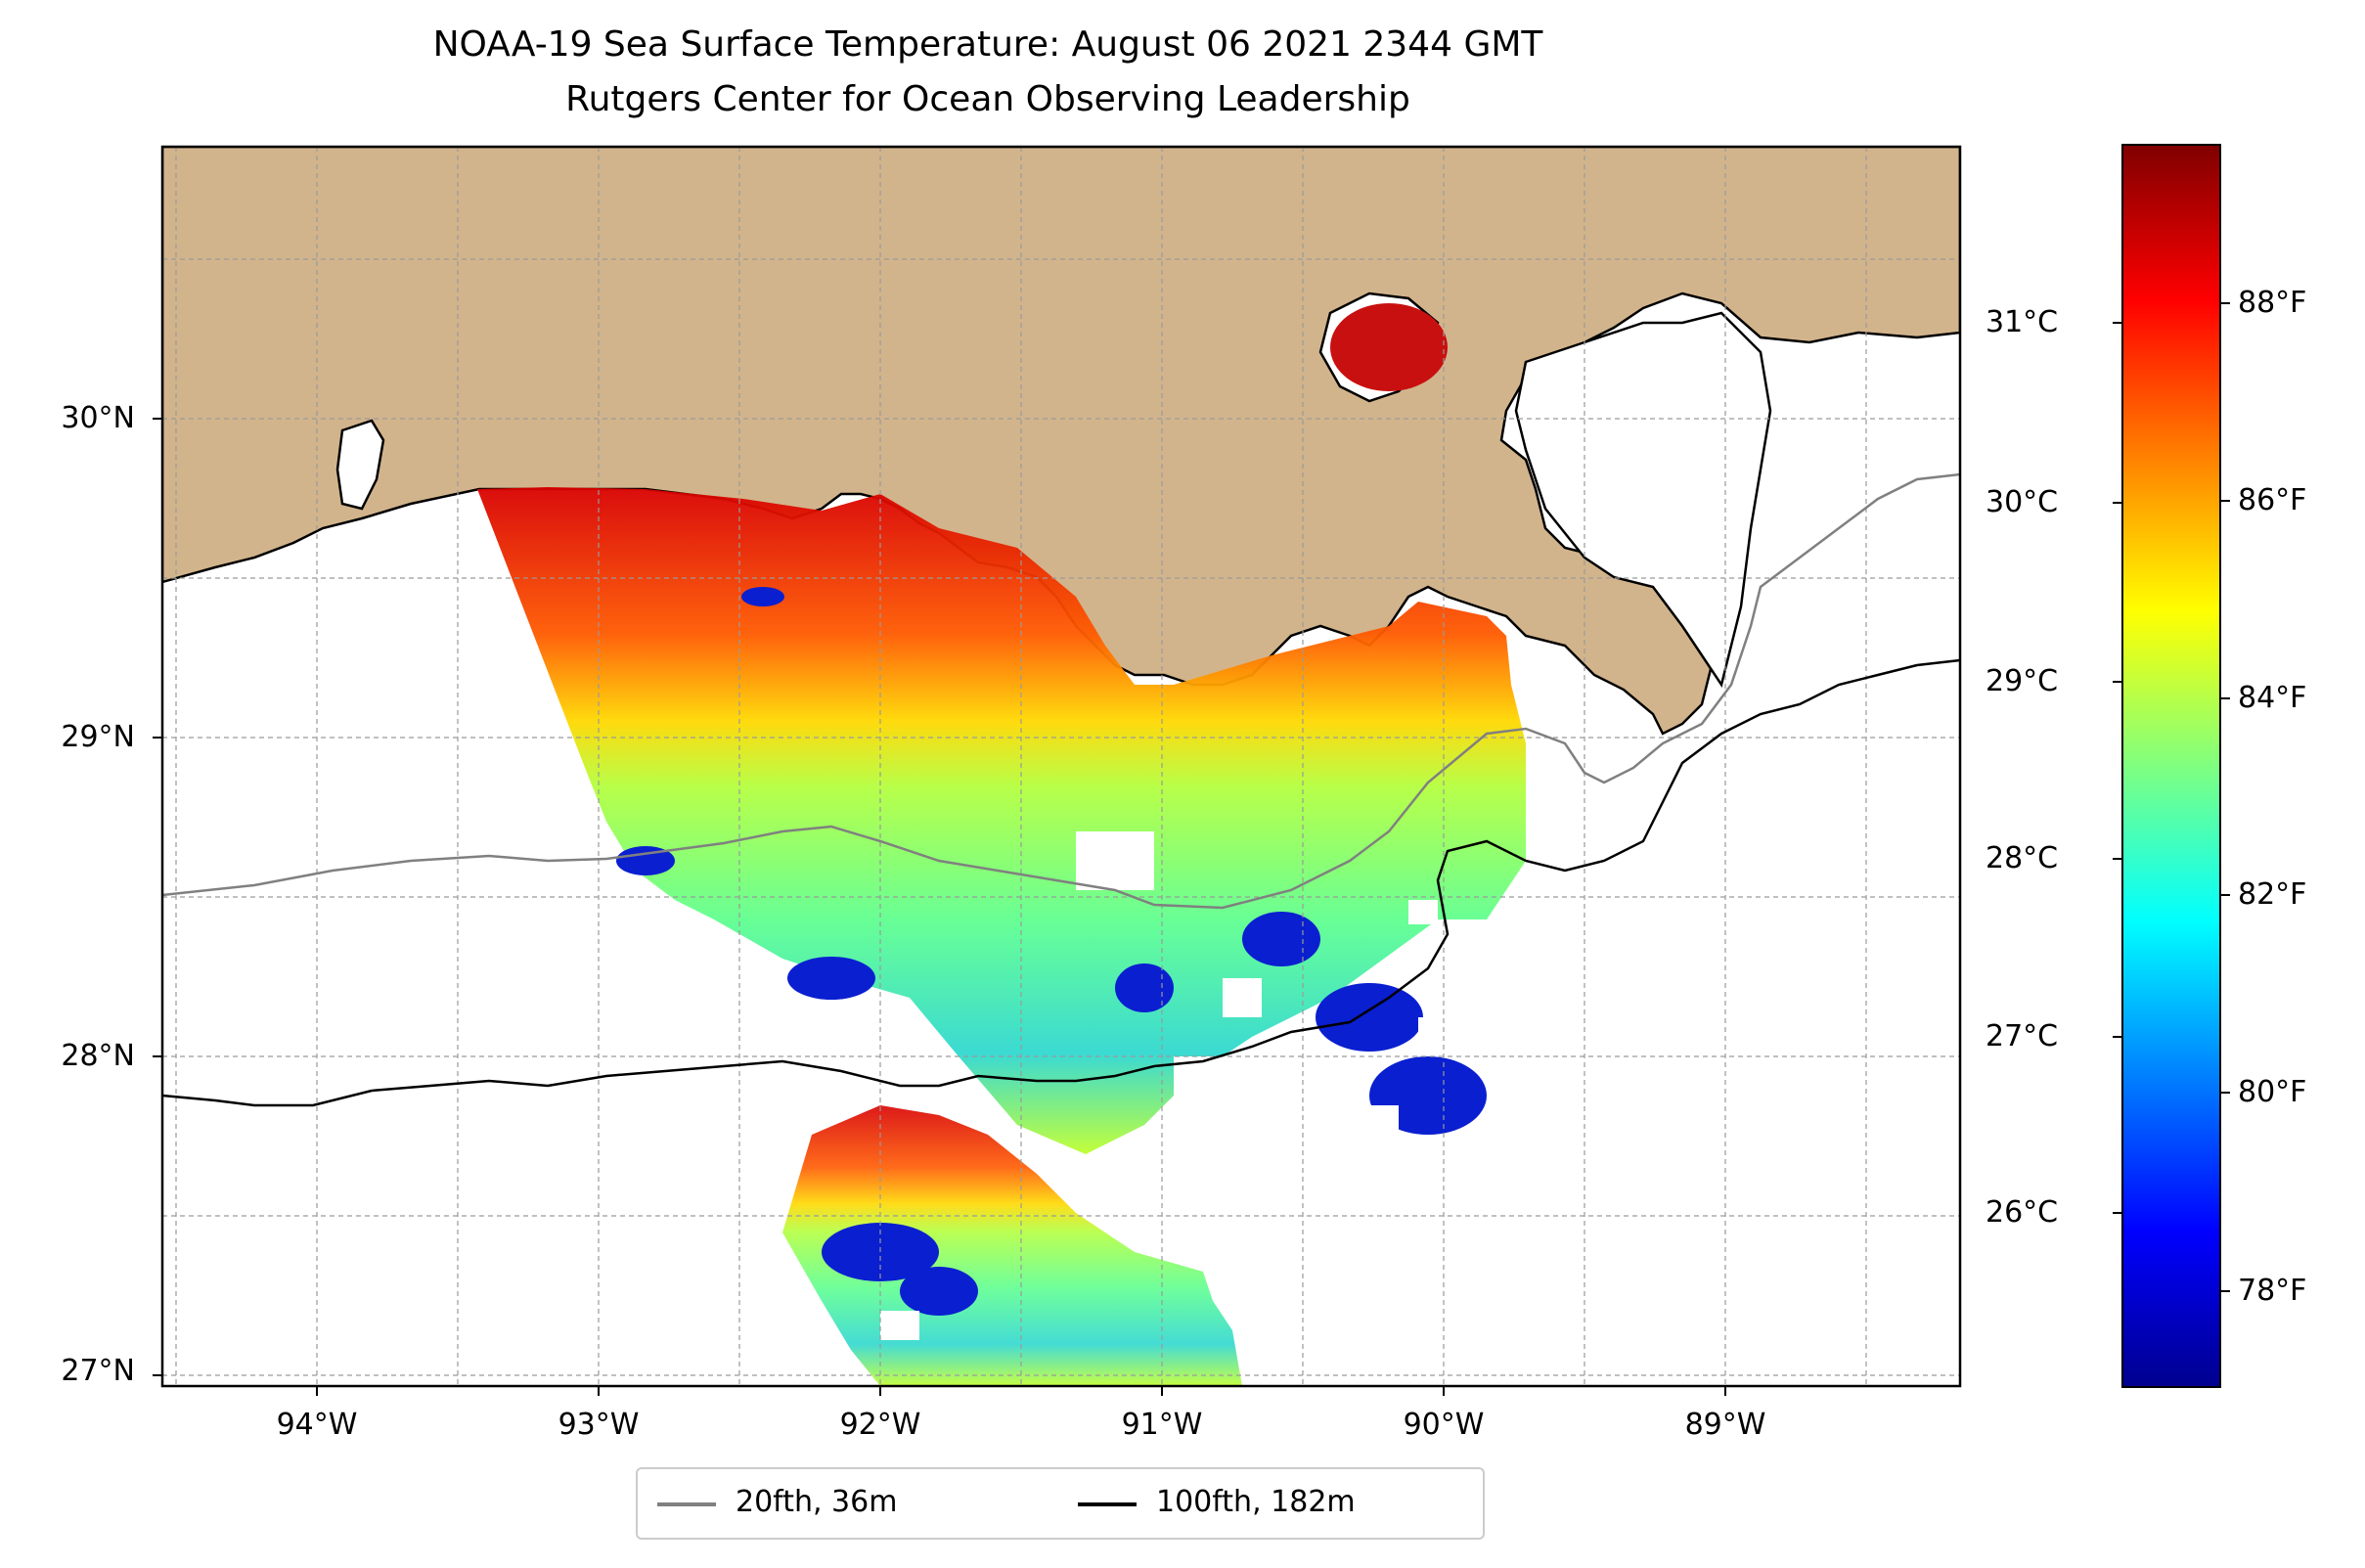  Describe the element at coordinates (599, 1425) in the screenshot. I see `lon-label-93w: 93°W` at that location.